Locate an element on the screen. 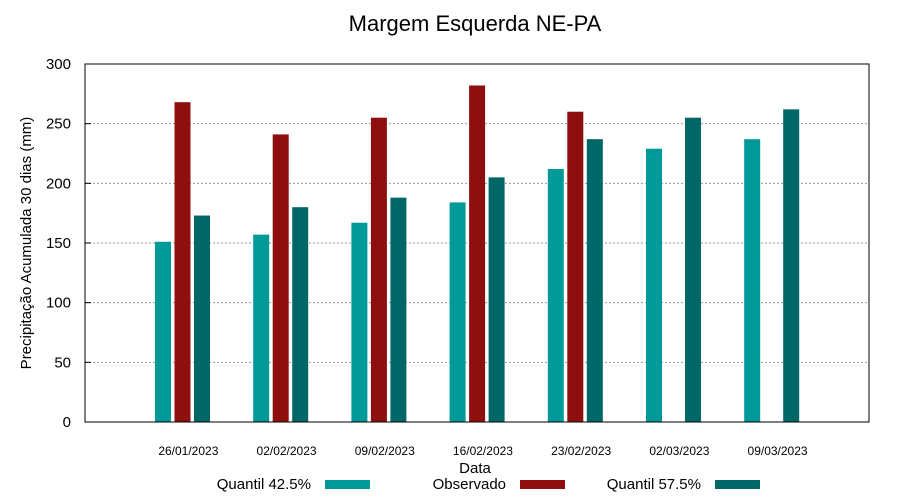 Image resolution: width=900 pixels, height=500 pixels. chart-title: Margem Esquerda NE-PA is located at coordinates (475, 23).